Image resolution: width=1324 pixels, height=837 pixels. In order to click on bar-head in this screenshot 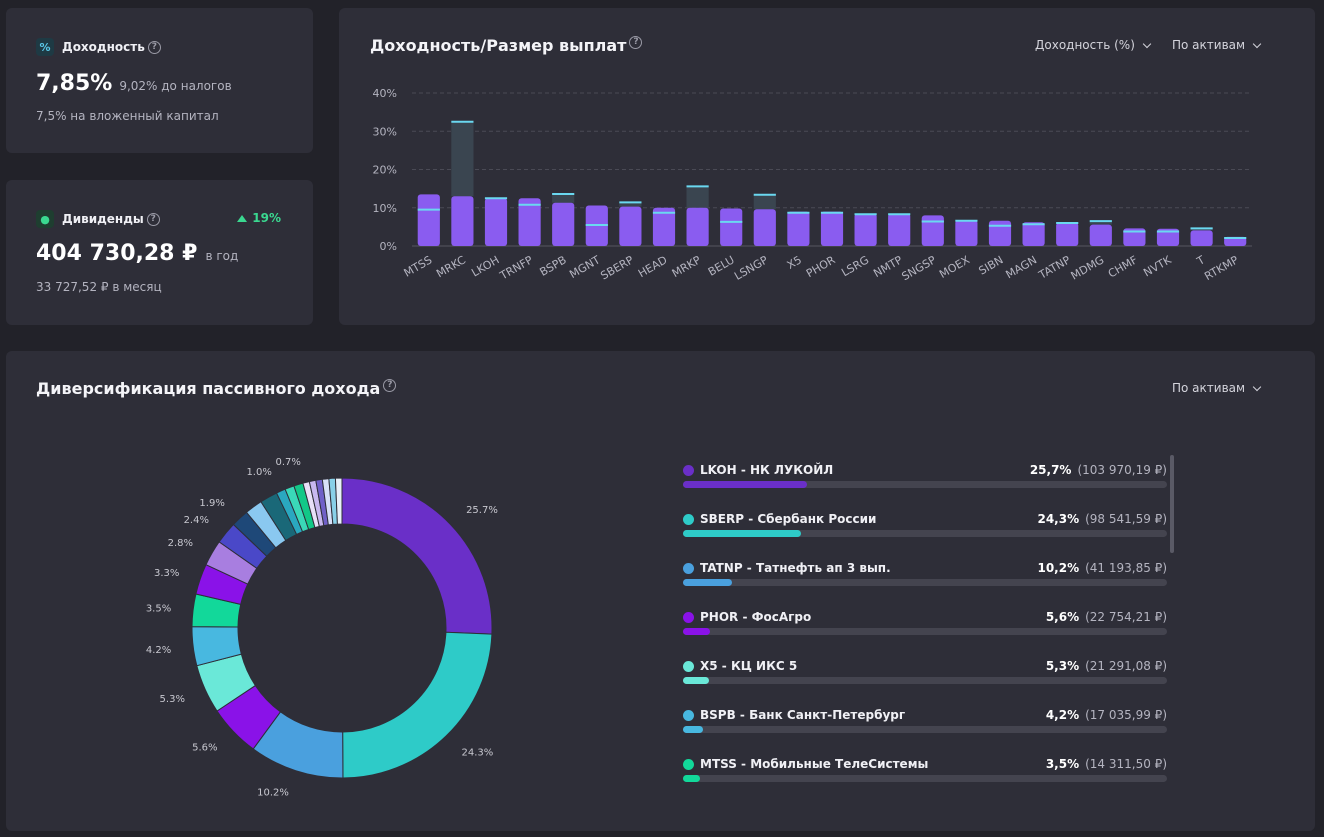, I will do `click(664, 226)`.